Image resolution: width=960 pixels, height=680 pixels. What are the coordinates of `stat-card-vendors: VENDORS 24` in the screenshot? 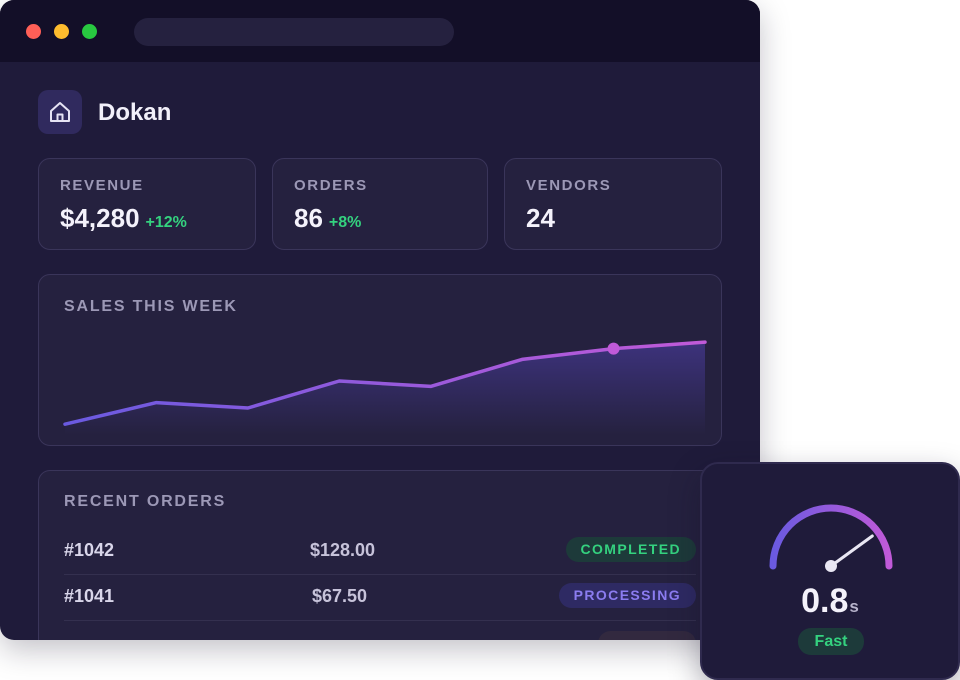 It's located at (613, 204).